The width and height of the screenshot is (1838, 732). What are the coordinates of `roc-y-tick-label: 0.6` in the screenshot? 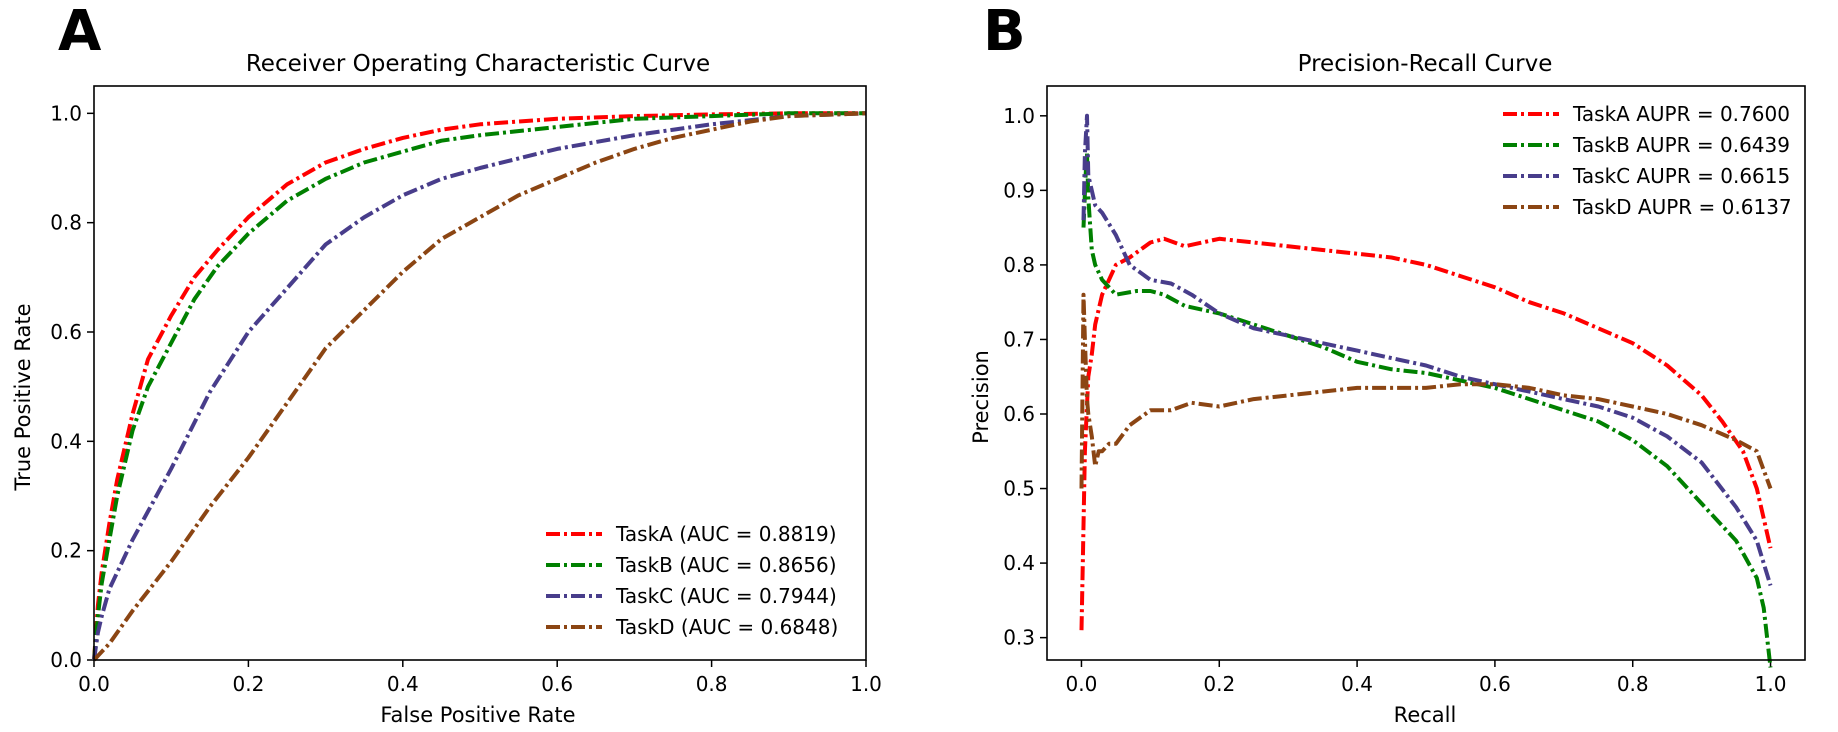 It's located at (66, 332).